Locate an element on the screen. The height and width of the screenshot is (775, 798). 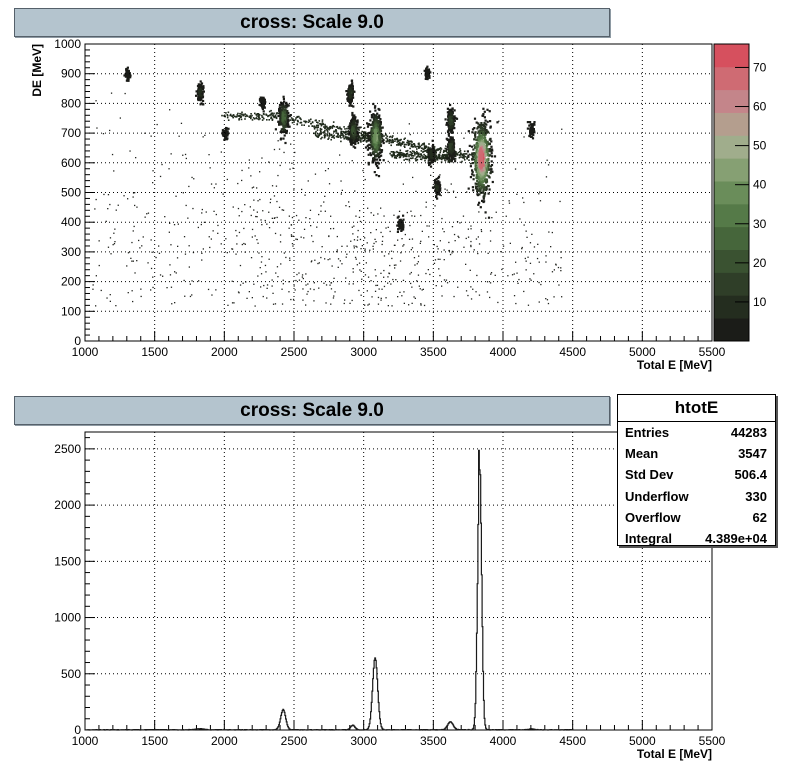
colorbar-tick-label: 30 is located at coordinates (760, 224).